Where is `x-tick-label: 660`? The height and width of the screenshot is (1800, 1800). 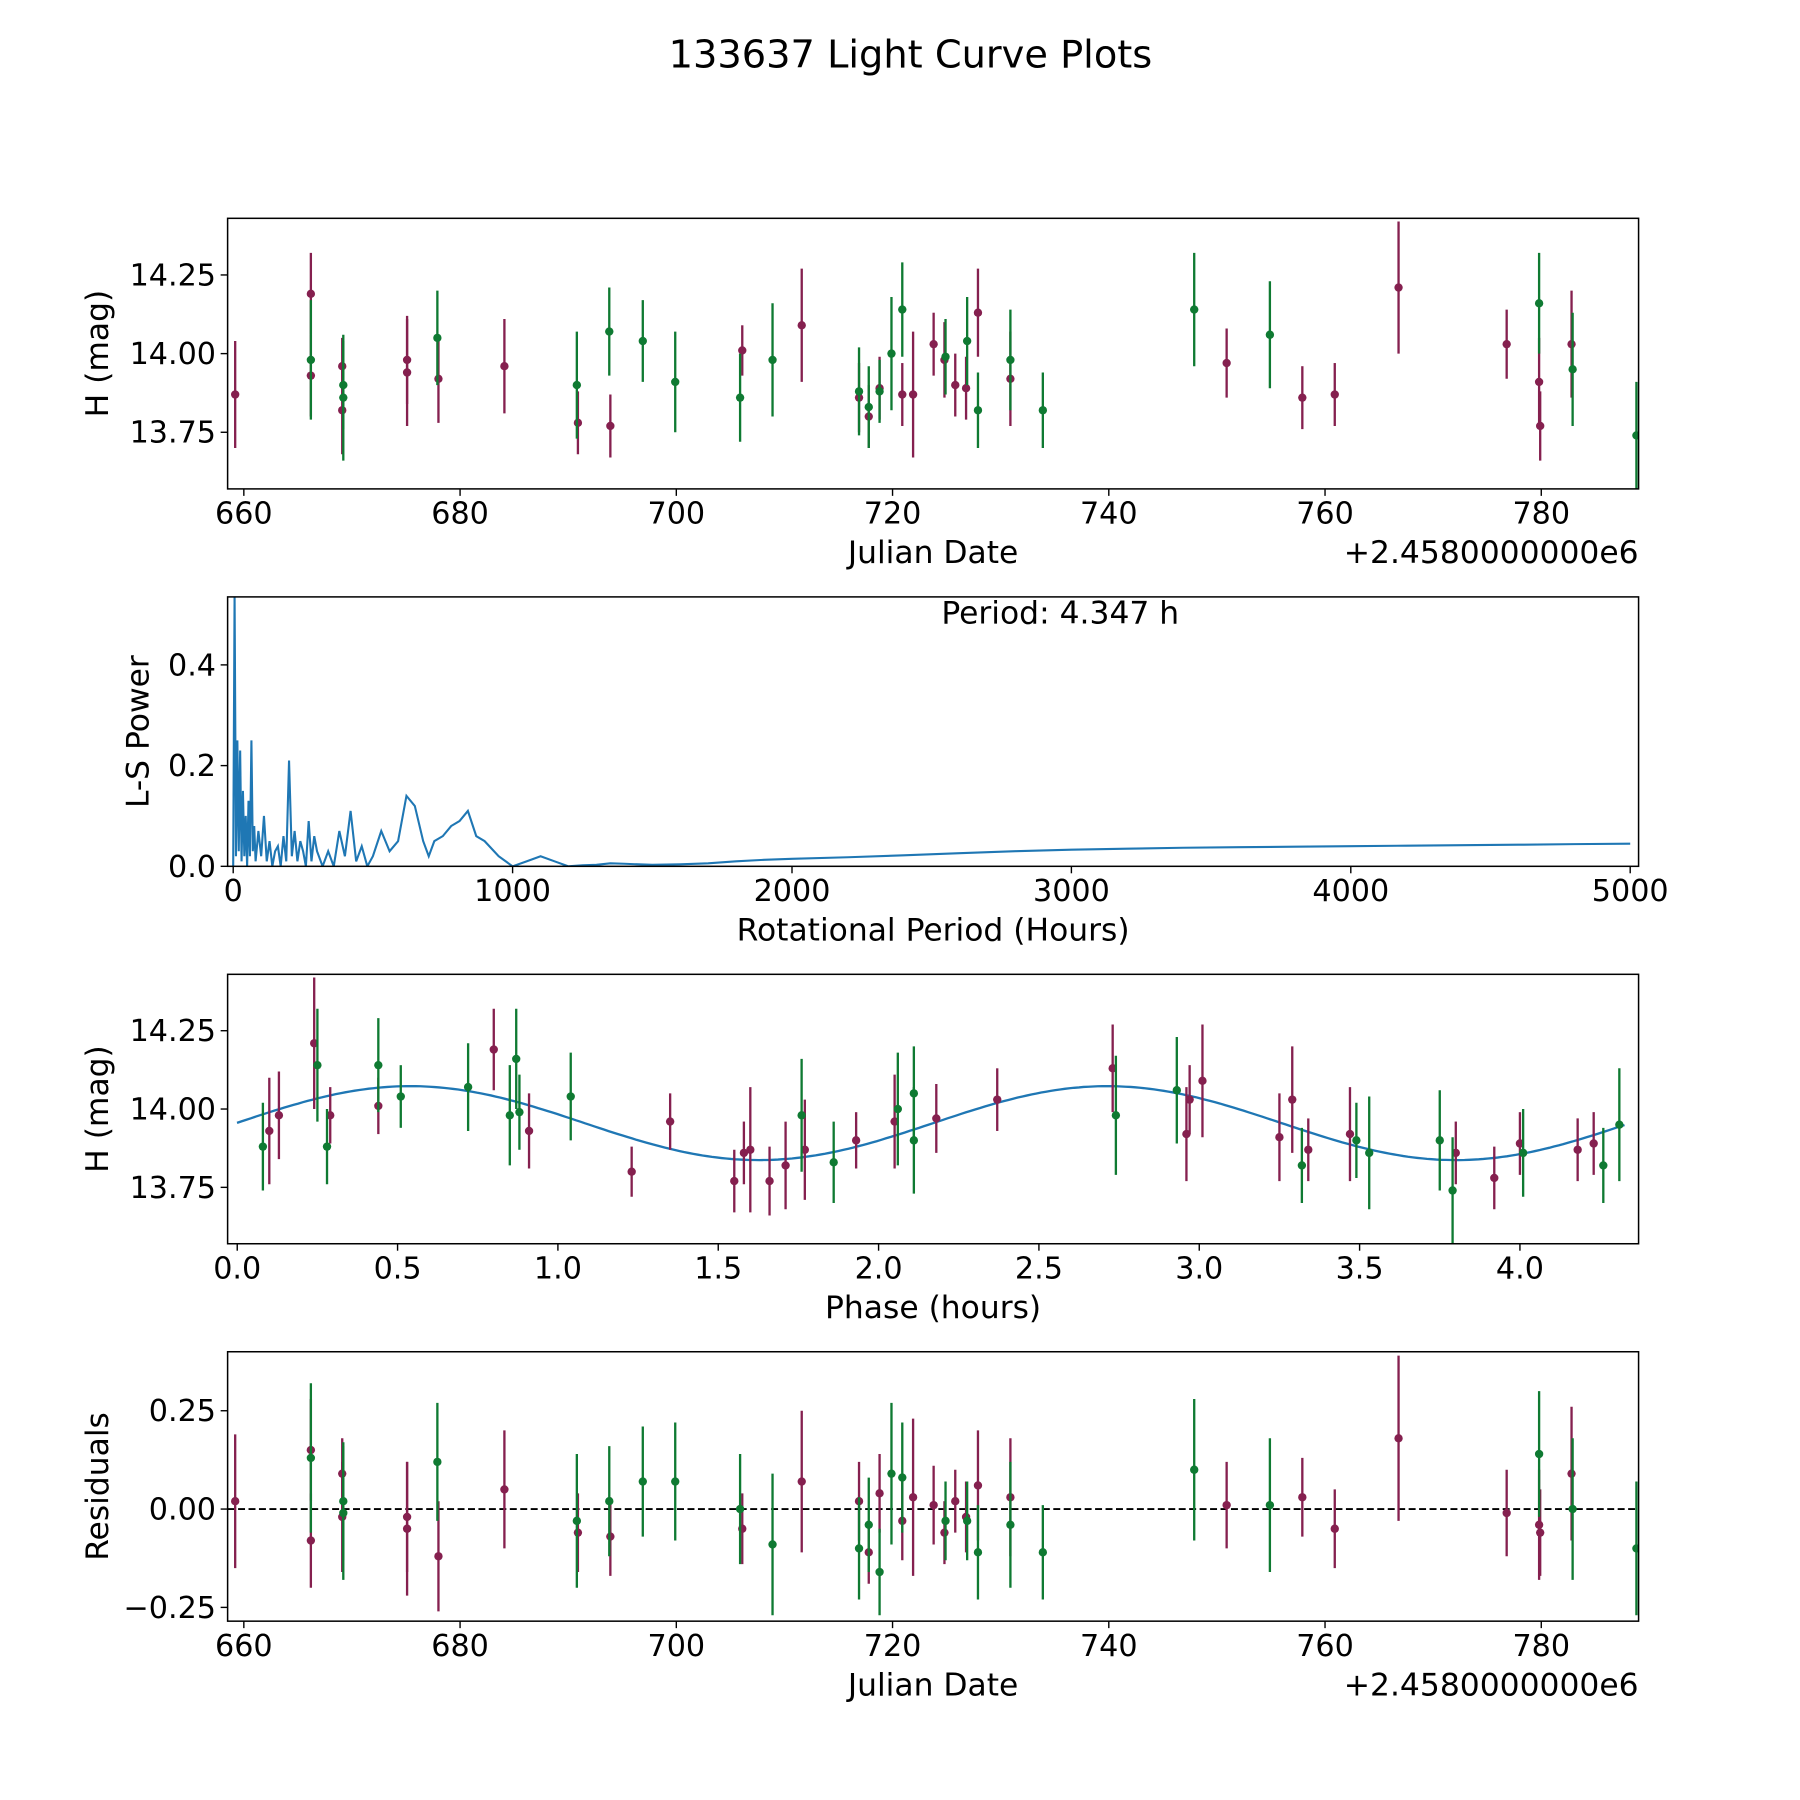 x-tick-label: 660 is located at coordinates (244, 1646).